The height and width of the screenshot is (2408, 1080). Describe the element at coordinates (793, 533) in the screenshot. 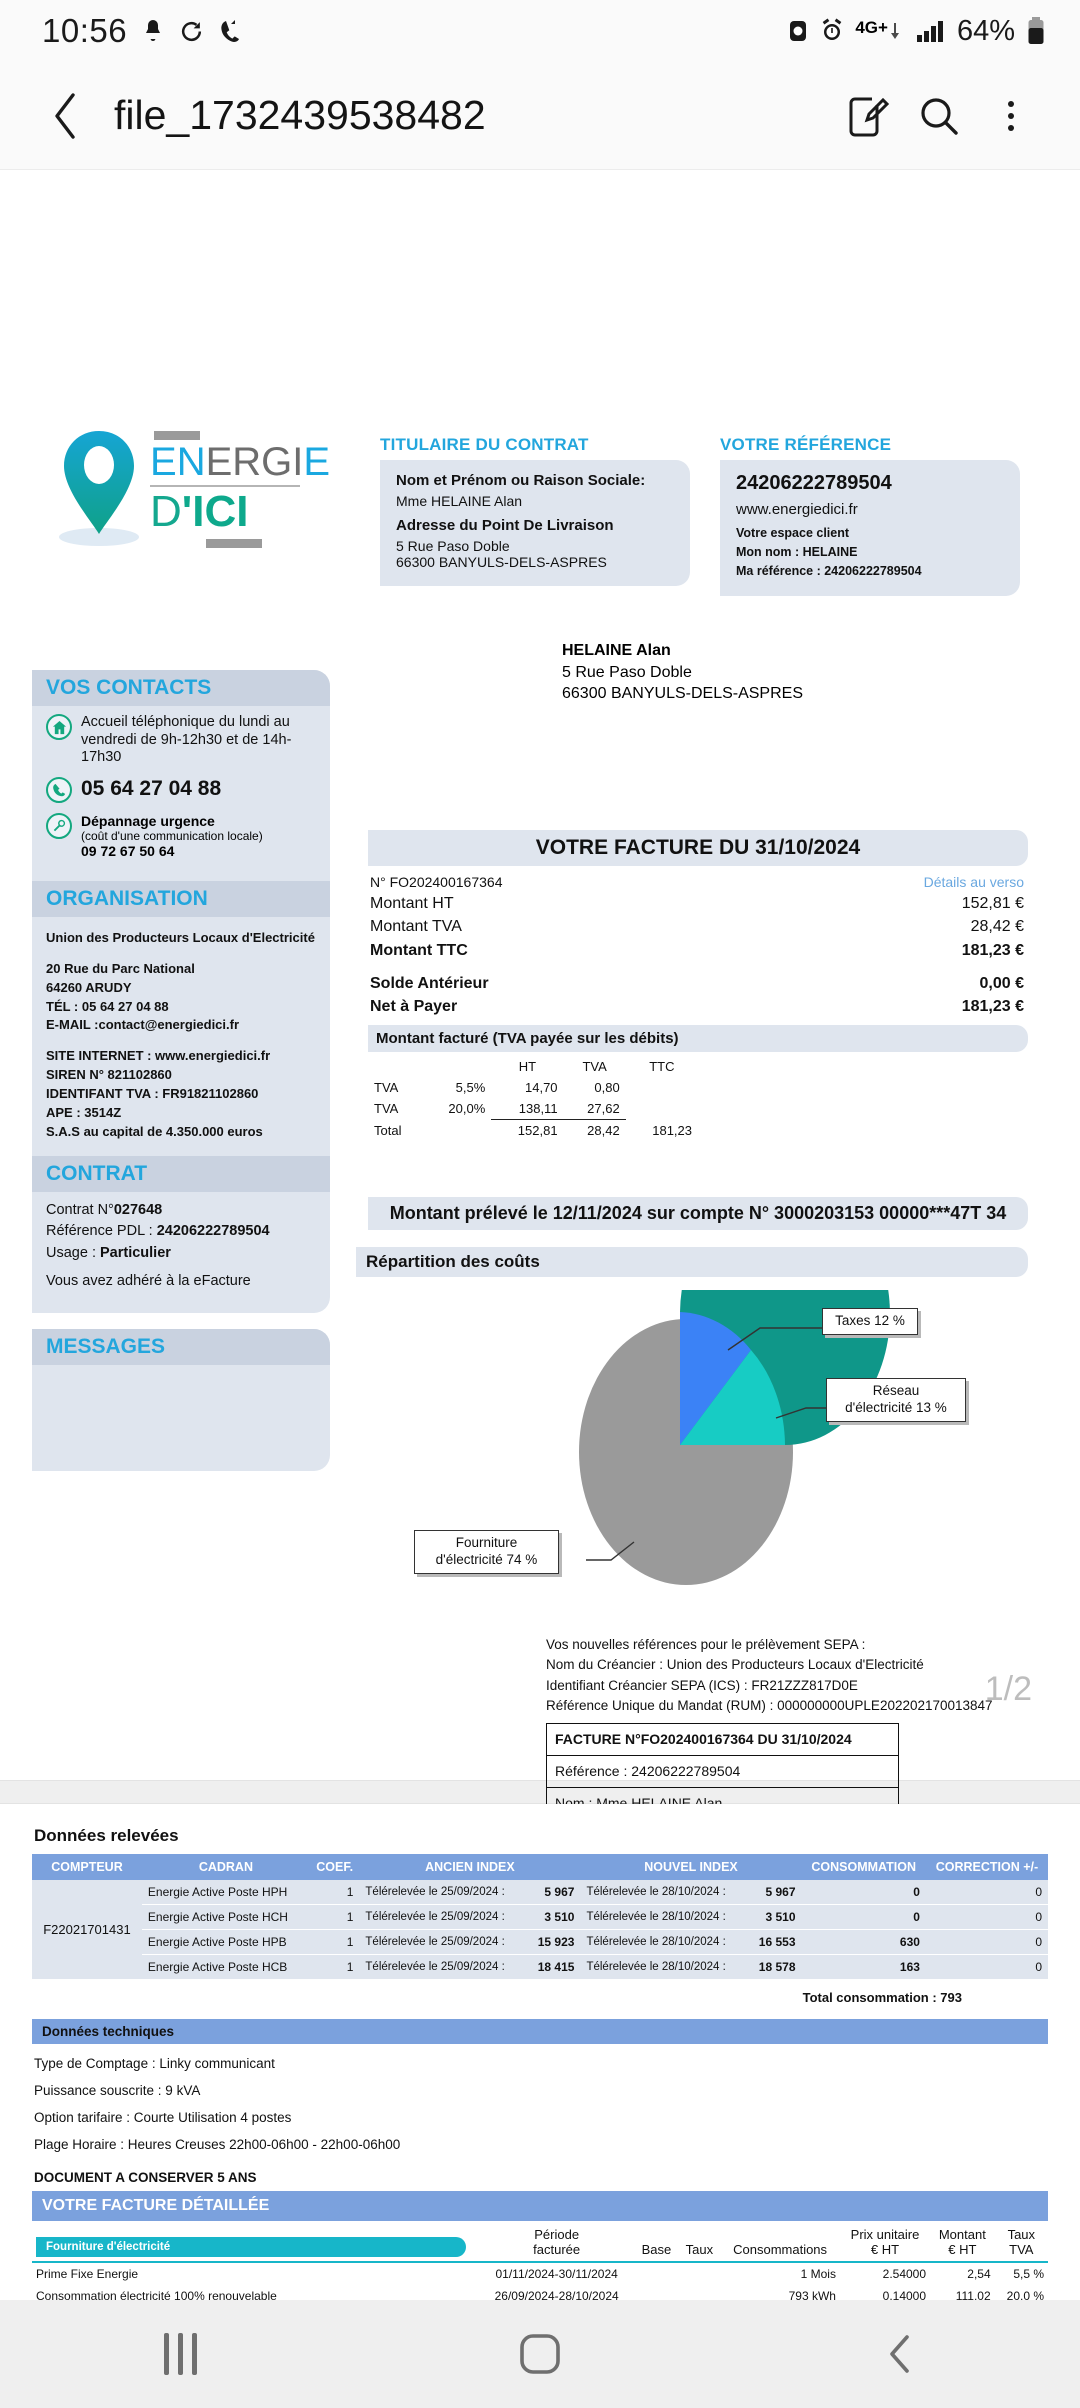

I see `reference-espace-client: Votre espace client` at that location.